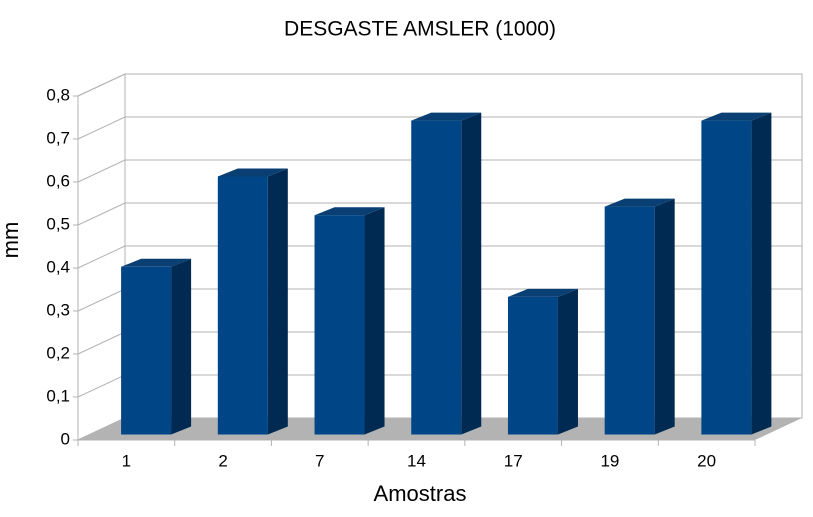  I want to click on y-tick-label: 0,7, so click(58, 137).